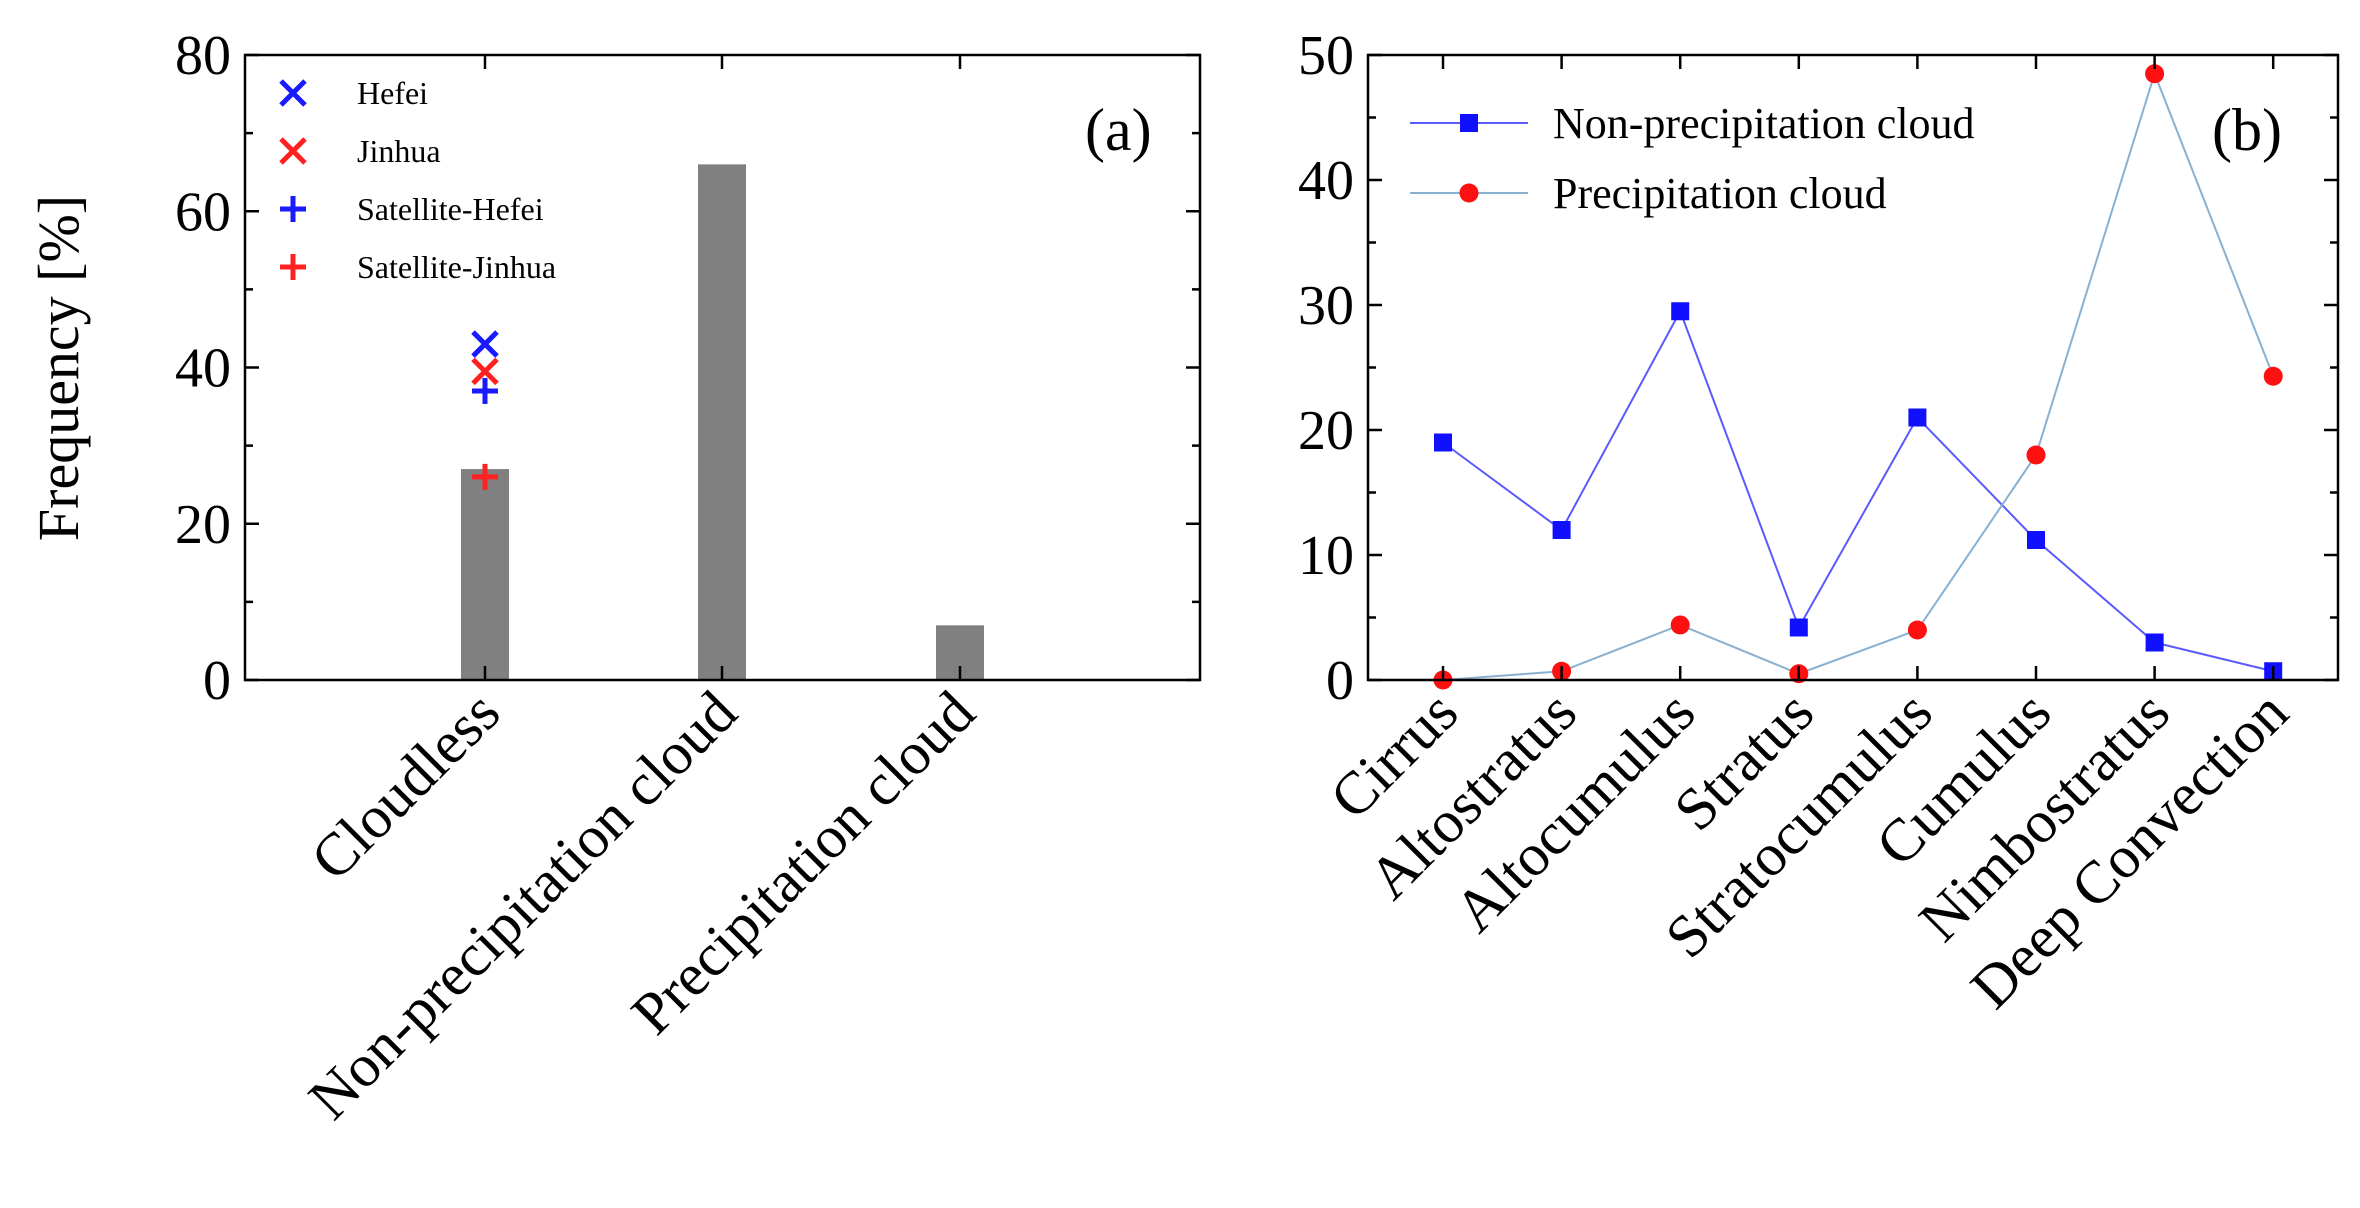 The width and height of the screenshot is (2360, 1208). What do you see at coordinates (456, 267) in the screenshot?
I see `legend-label: Satellite-Jinhua` at bounding box center [456, 267].